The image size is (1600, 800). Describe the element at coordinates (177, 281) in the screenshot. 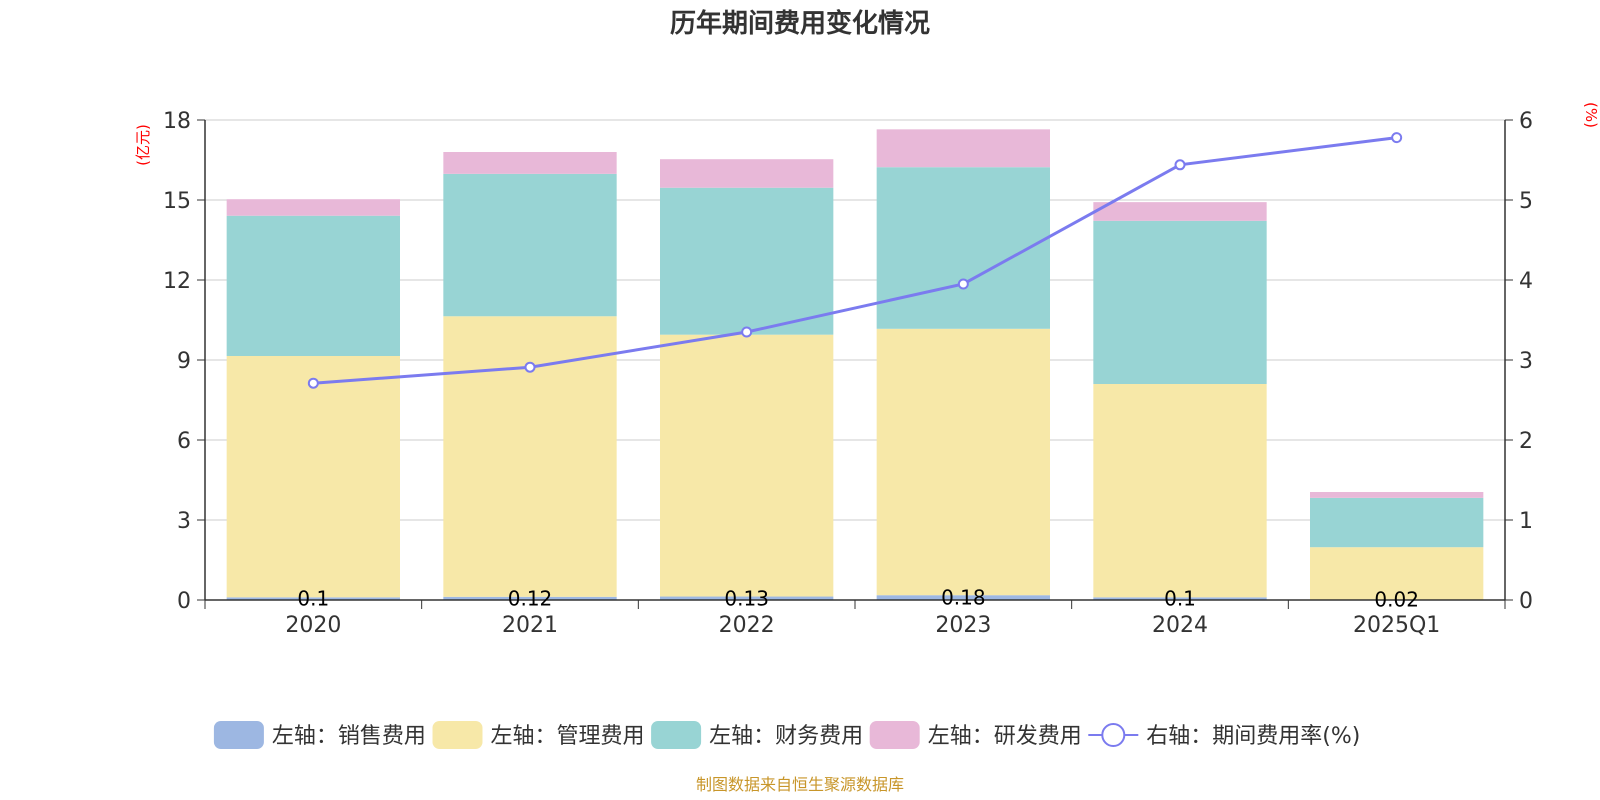

I see `left-axis-tick-label: 12` at that location.